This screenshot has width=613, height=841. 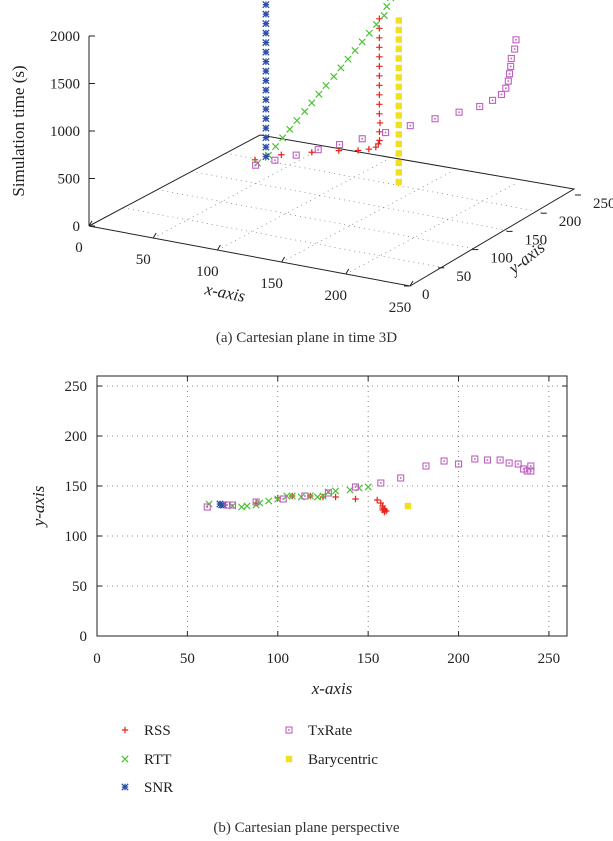 I want to click on points-3d, so click(x=385, y=93).